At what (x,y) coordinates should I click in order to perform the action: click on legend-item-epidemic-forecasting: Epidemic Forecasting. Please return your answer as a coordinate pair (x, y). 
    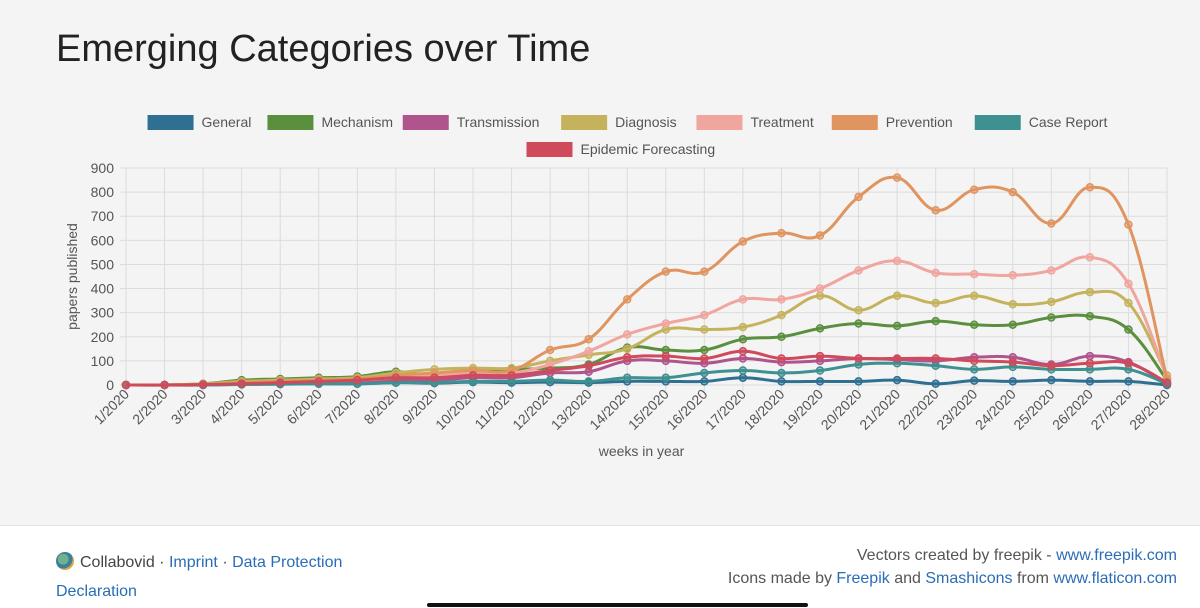
    Looking at the image, I should click on (621, 149).